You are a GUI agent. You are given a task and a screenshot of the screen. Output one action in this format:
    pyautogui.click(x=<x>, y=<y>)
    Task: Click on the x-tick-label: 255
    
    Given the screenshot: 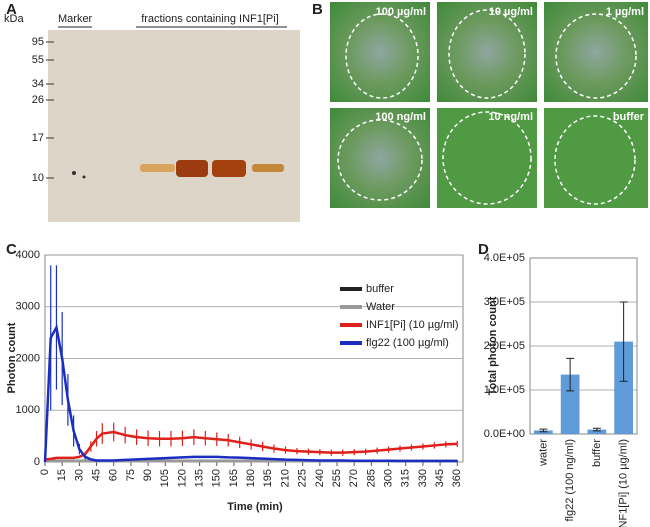 What is the action you would take?
    pyautogui.click(x=337, y=478)
    